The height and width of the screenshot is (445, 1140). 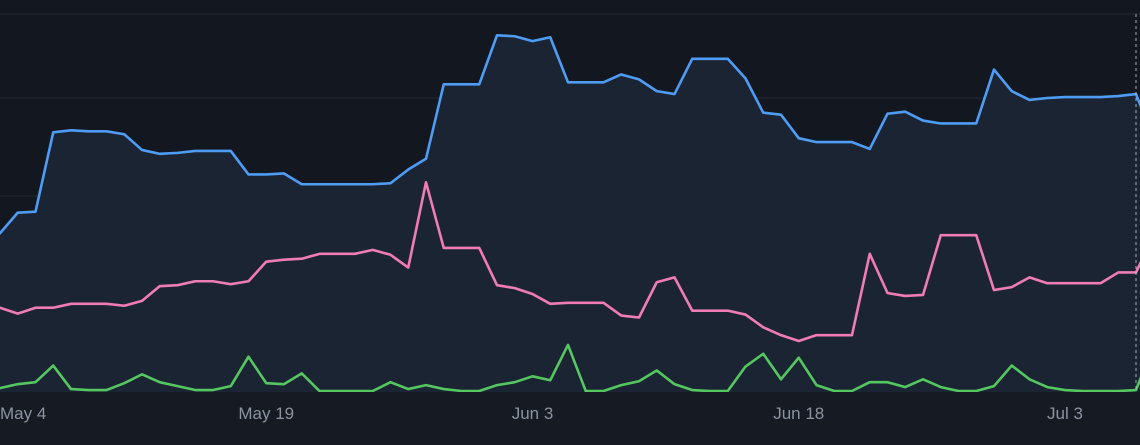 I want to click on x-tick-label: May 4, so click(x=23, y=413).